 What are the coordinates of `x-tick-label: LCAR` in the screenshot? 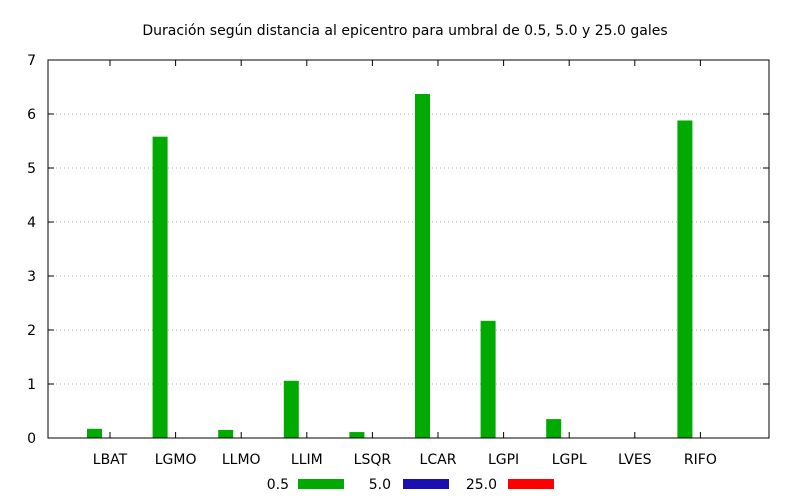 It's located at (438, 460).